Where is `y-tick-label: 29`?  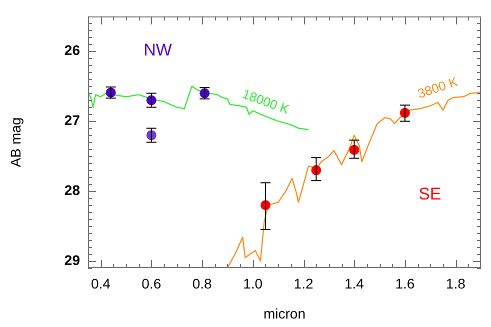 y-tick-label: 29 is located at coordinates (72, 260).